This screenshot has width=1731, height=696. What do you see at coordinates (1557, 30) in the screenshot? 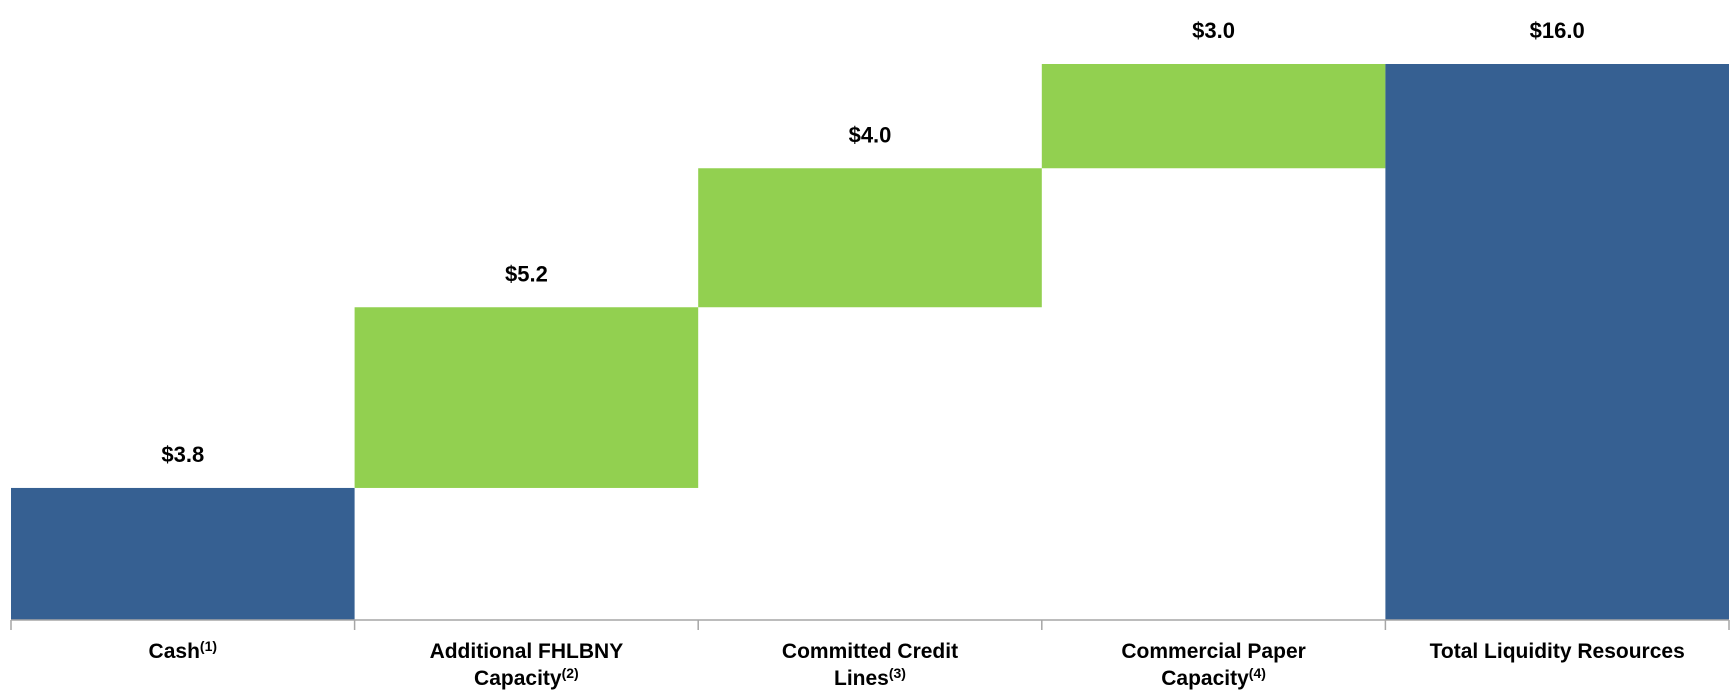
I see `value-label: $16.0` at bounding box center [1557, 30].